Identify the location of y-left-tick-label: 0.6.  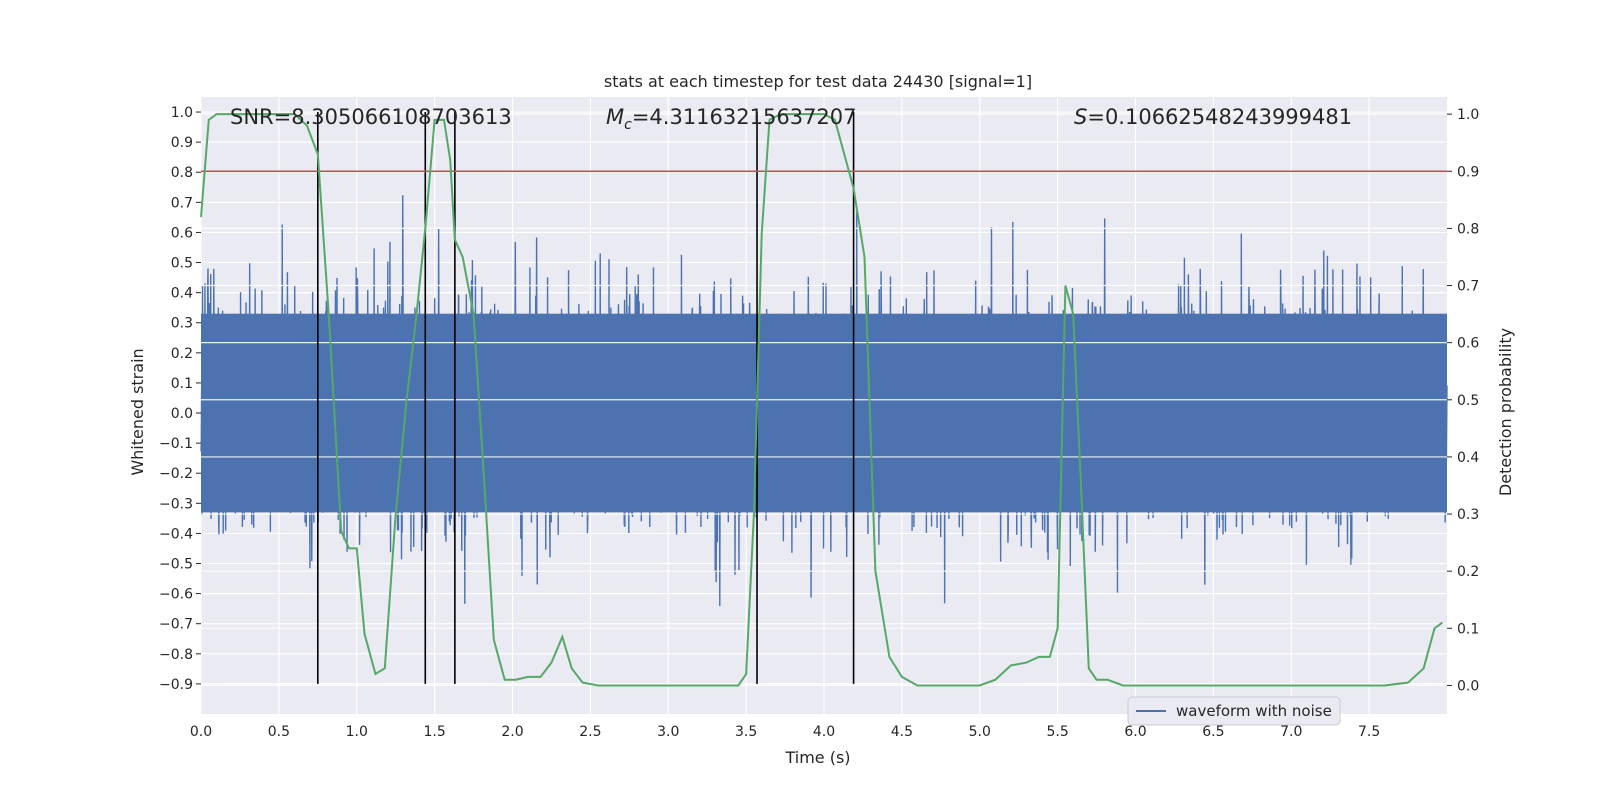
(182, 233).